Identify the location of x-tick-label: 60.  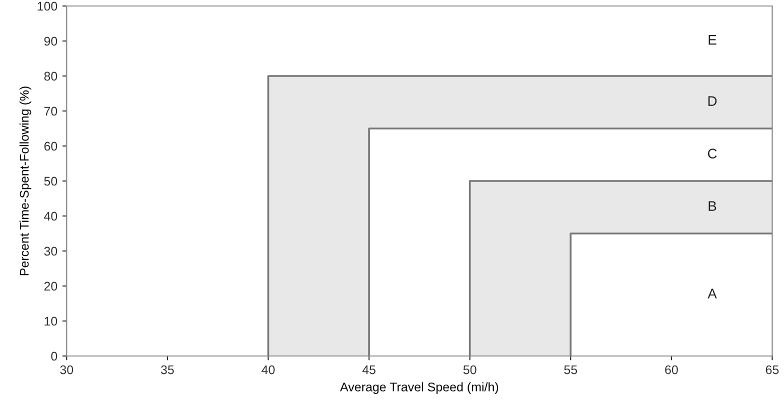
(671, 369).